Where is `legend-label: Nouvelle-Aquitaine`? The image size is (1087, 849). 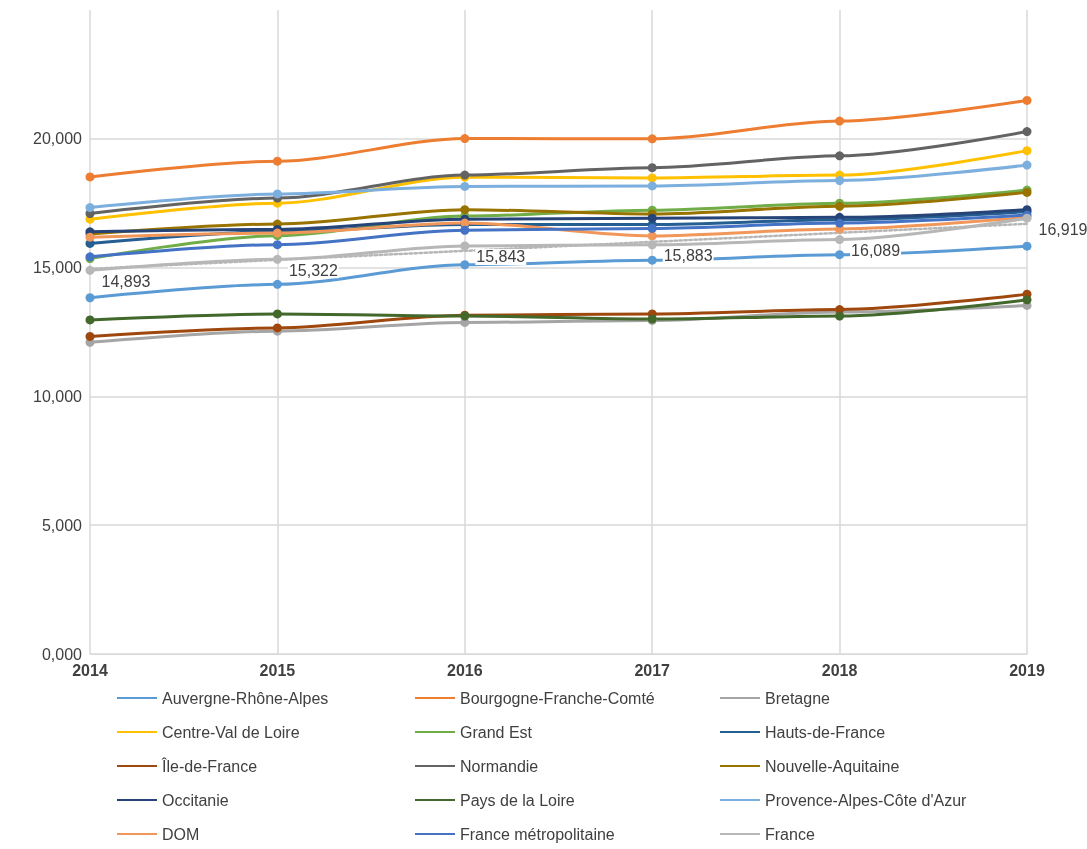
legend-label: Nouvelle-Aquitaine is located at coordinates (832, 766).